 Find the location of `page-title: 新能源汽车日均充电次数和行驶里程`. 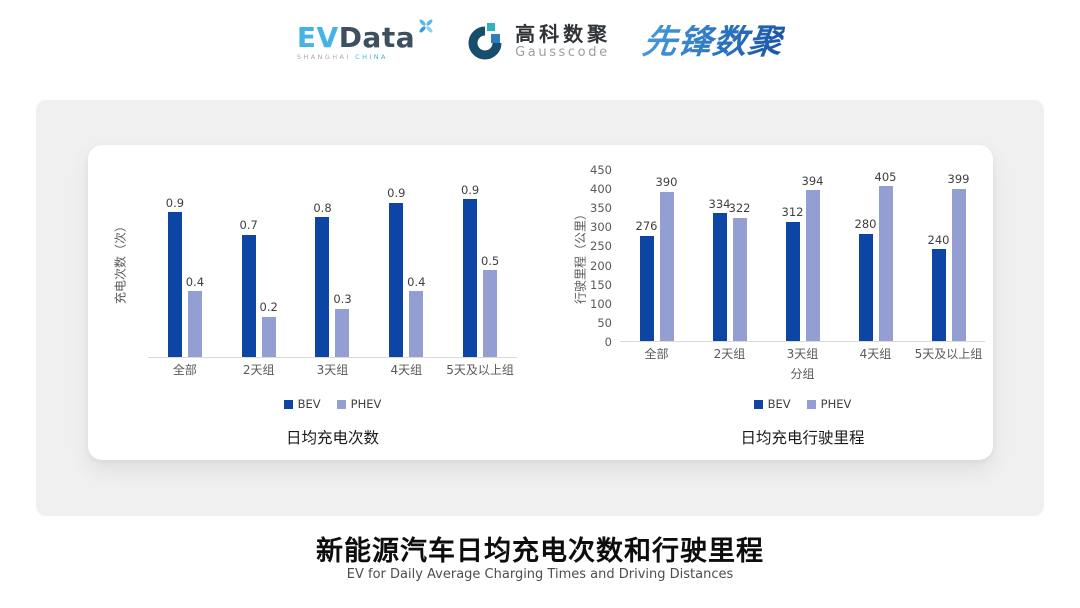

page-title: 新能源汽车日均充电次数和行驶里程 is located at coordinates (540, 551).